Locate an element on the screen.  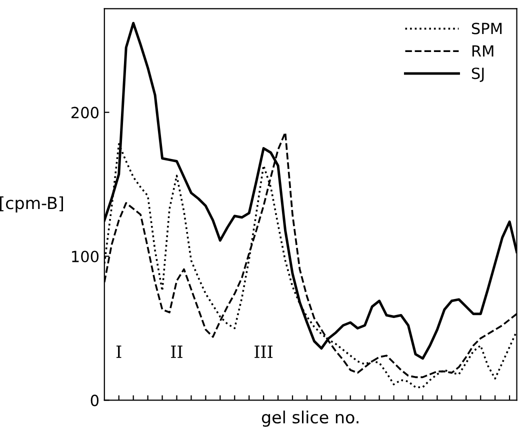
annotation: III is located at coordinates (263, 352).